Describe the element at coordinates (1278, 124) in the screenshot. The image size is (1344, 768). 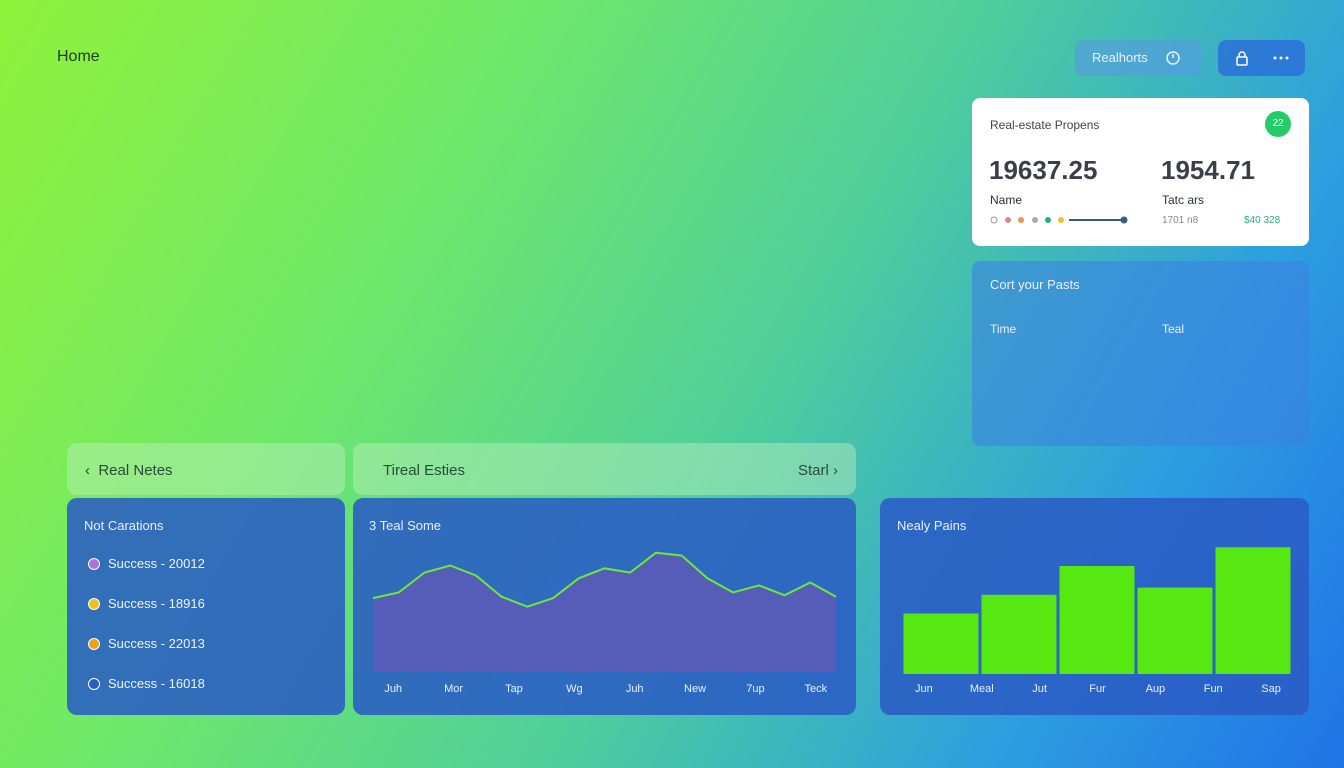
I see `badge: 22` at that location.